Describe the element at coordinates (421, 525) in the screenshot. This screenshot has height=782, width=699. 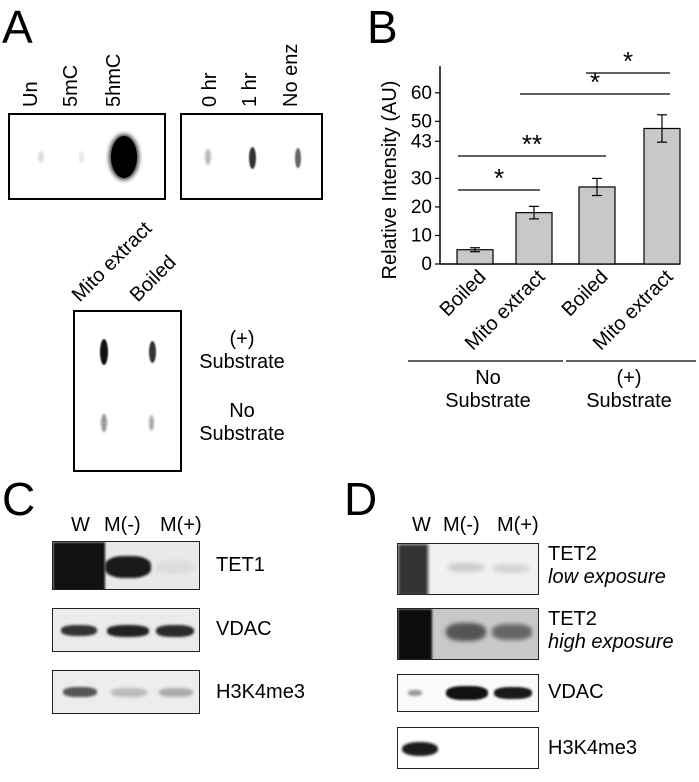
I see `lane-w-d: W` at that location.